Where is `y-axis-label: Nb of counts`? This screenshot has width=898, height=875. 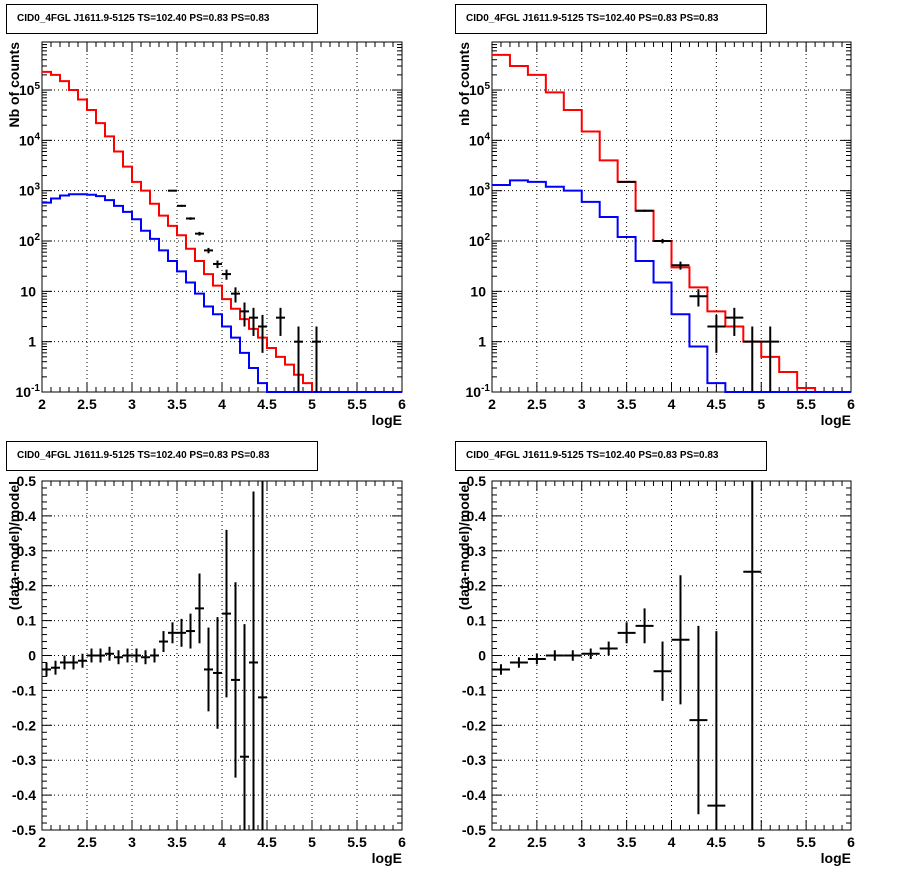
y-axis-label: Nb of counts is located at coordinates (14, 85).